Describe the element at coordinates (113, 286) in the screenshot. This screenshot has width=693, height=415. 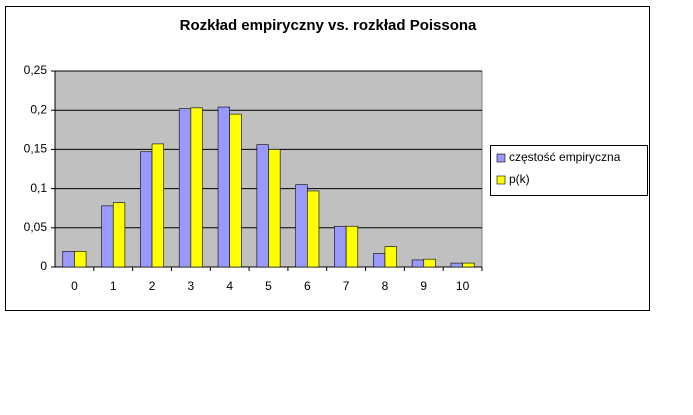
I see `x-tick-label: 1` at that location.